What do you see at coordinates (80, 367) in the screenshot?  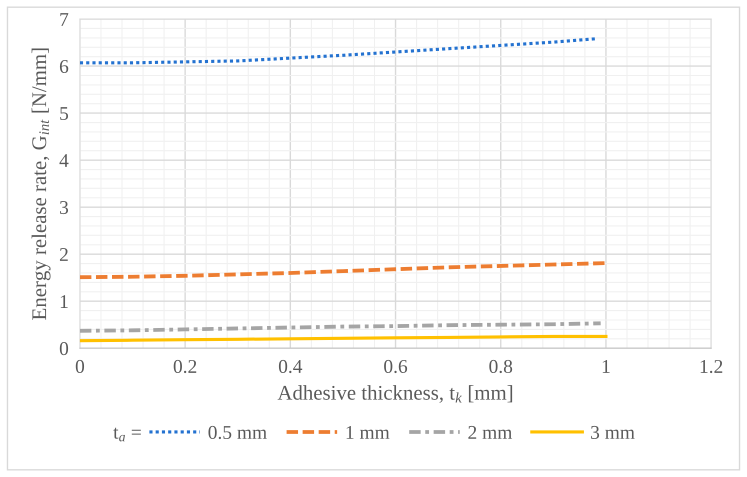 I see `x-tick-label: 0` at bounding box center [80, 367].